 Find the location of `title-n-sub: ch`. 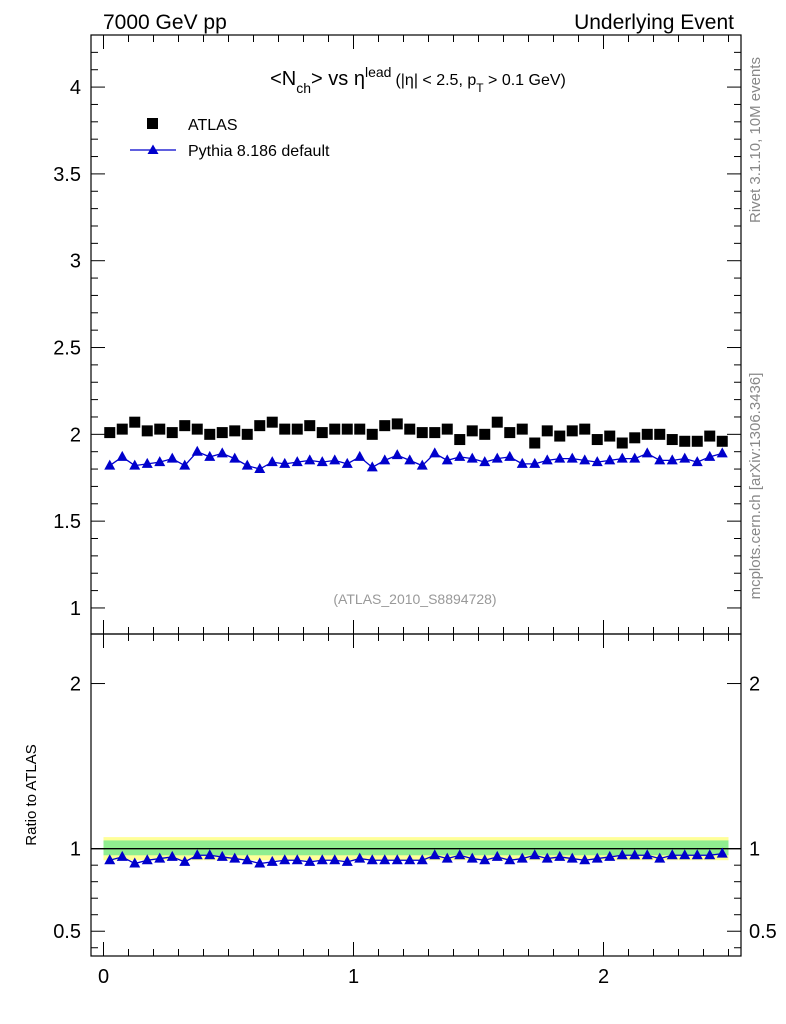

title-n-sub: ch is located at coordinates (303, 88).